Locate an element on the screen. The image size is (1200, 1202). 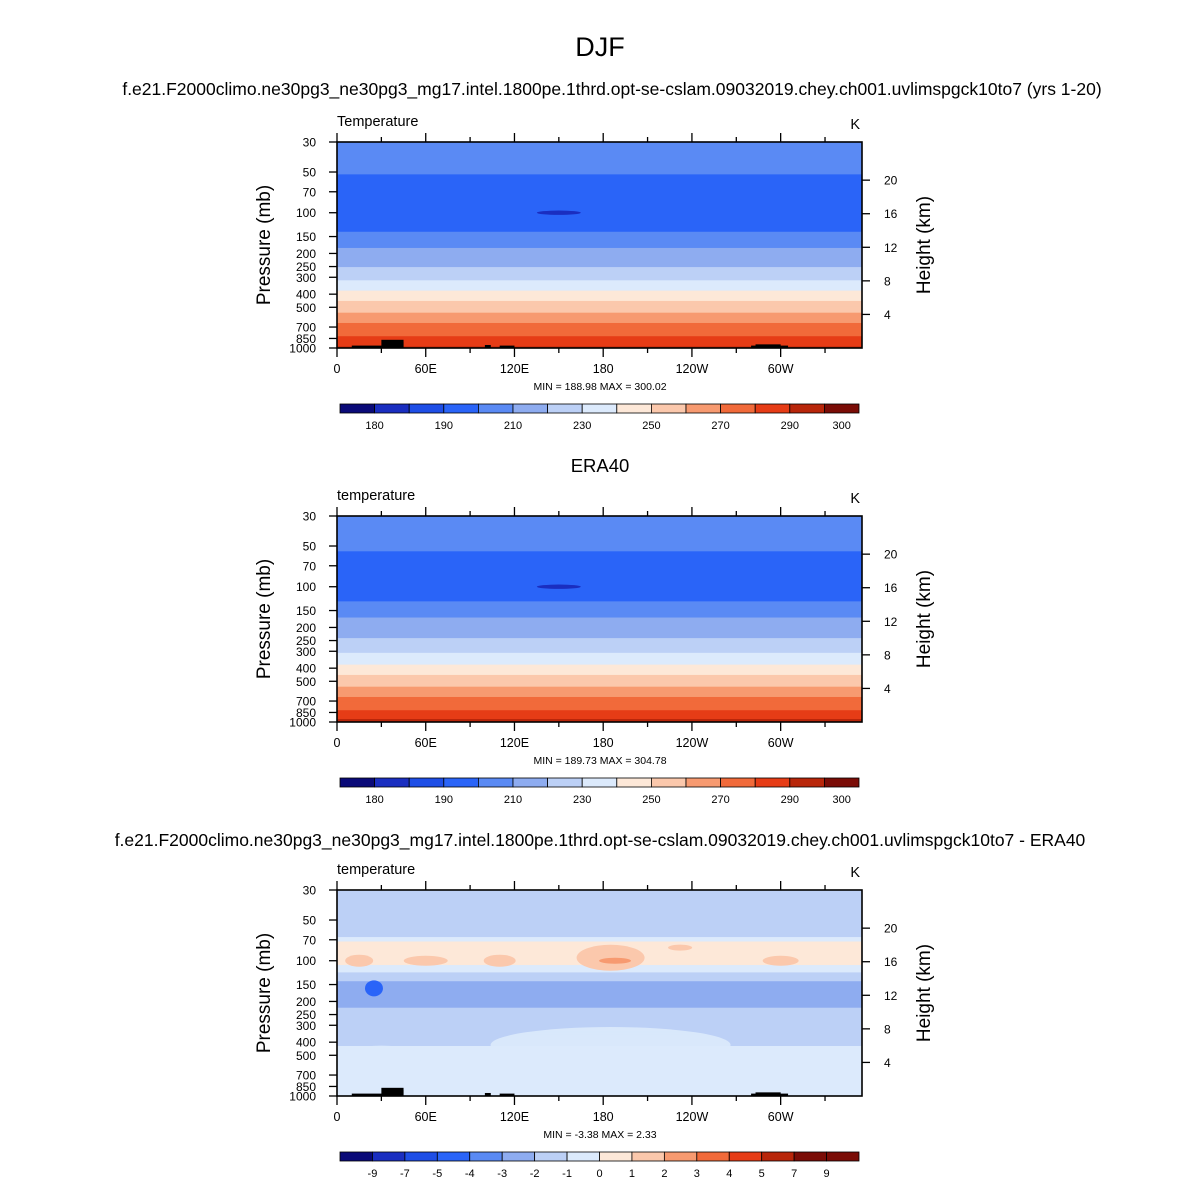
topography is located at coordinates (768, 346).